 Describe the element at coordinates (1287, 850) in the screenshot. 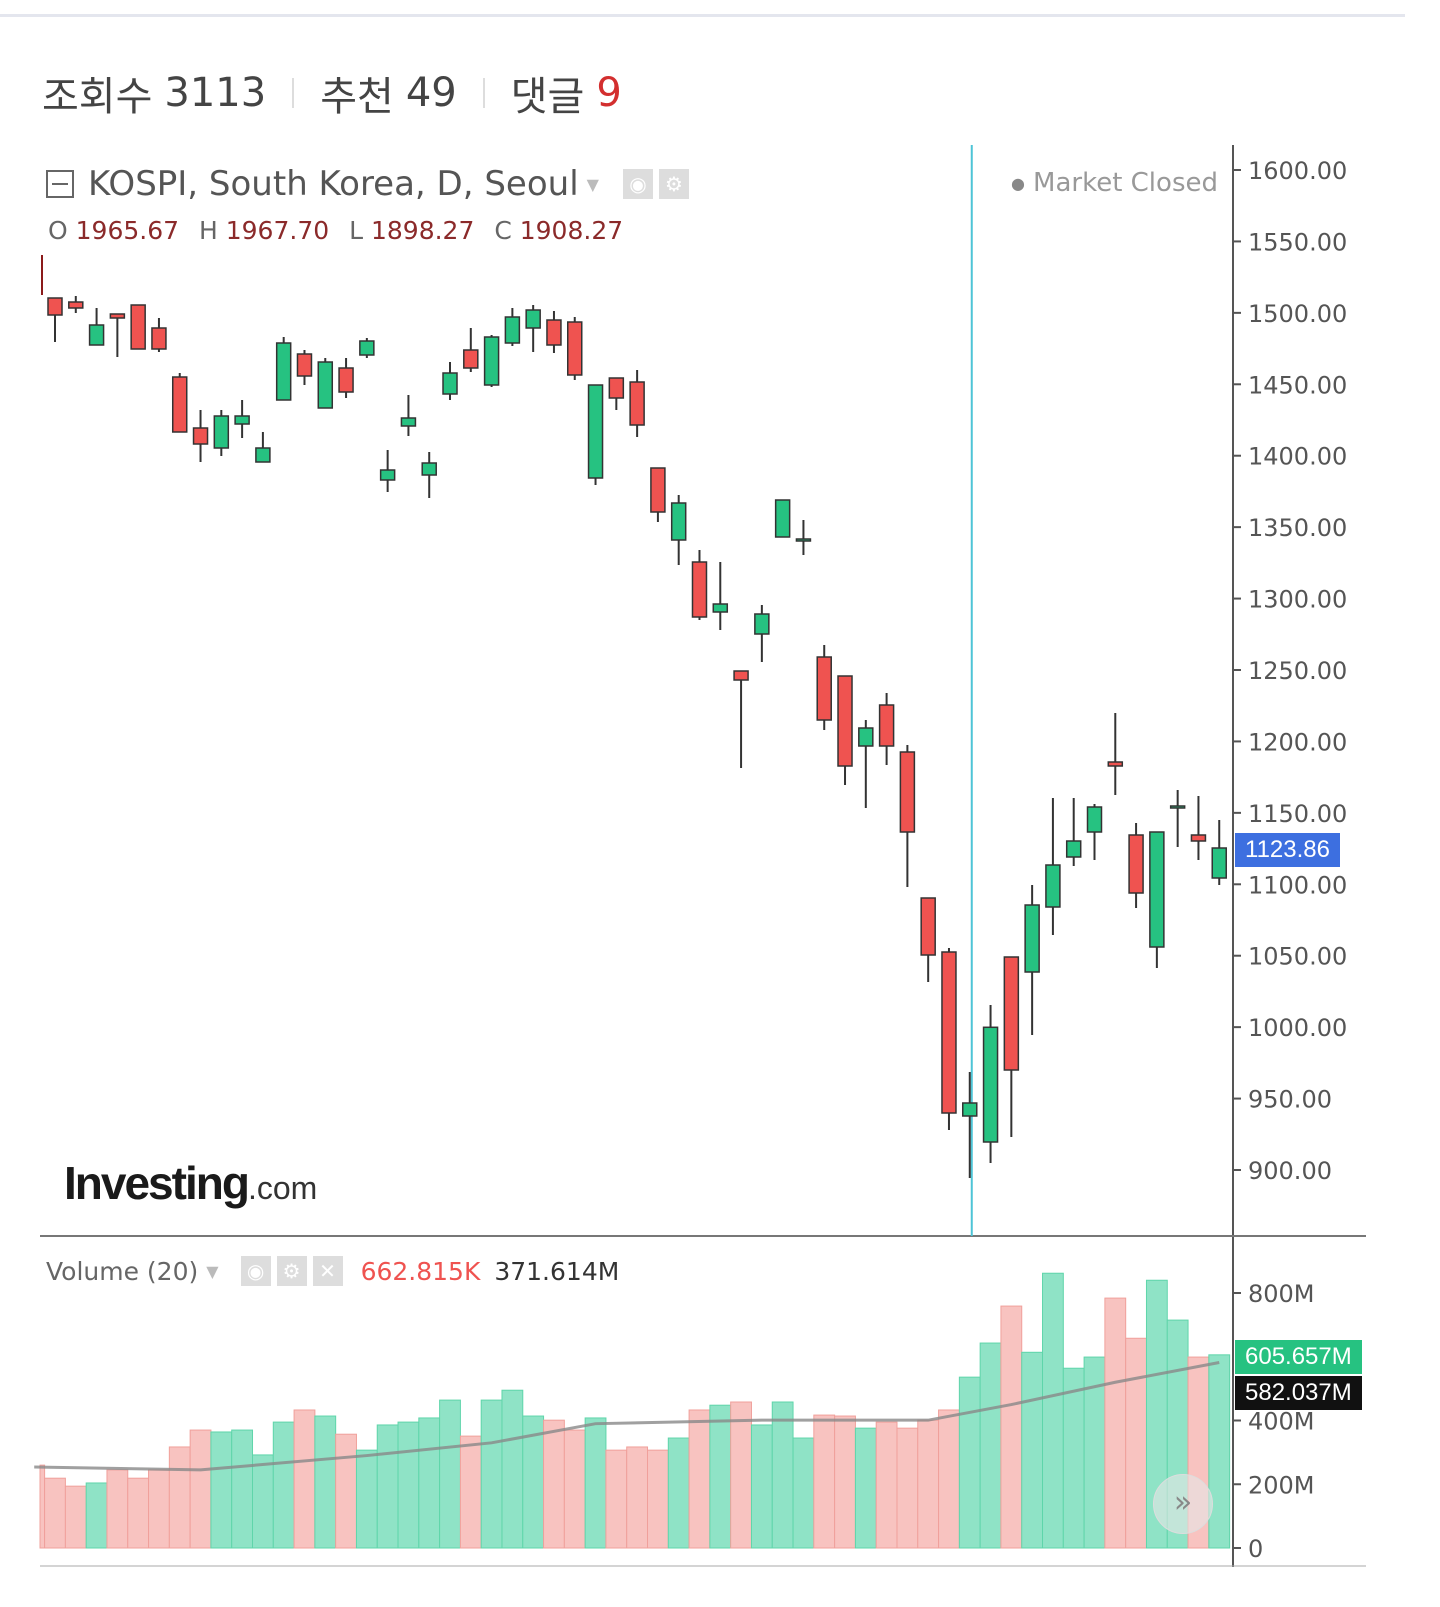

I see `last-price-tag: 1123.86` at that location.